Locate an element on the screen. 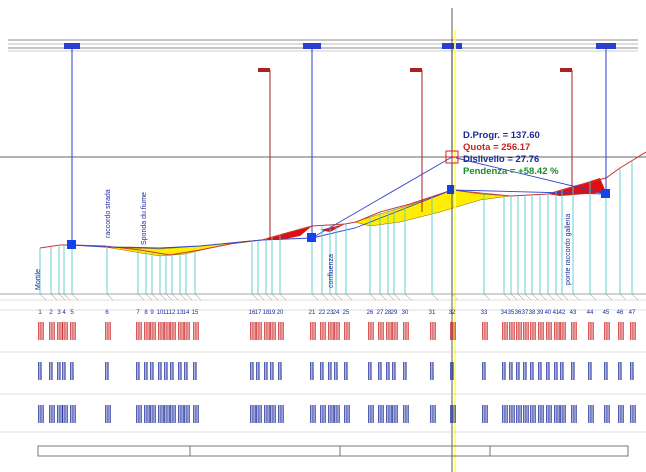 This screenshot has height=472, width=646. readout-dislivello: Dislivello = 27.76 is located at coordinates (501, 159).